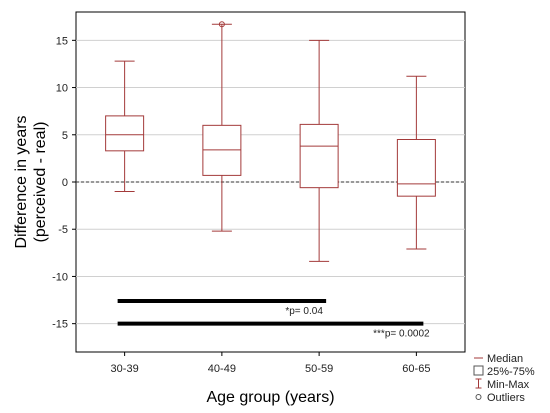 The height and width of the screenshot is (413, 550). I want to click on y-axis-title: Difference in years (perceived - real), so click(31, 181).